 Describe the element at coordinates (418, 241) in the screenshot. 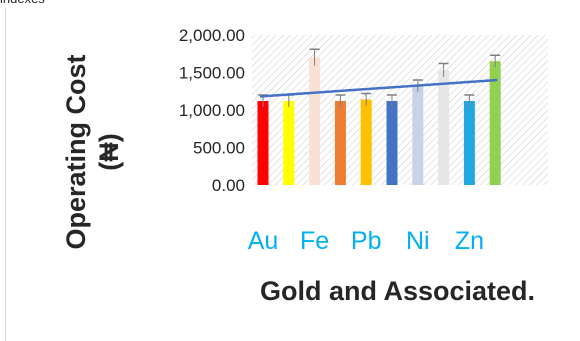

I see `x-category-label: Ni` at that location.